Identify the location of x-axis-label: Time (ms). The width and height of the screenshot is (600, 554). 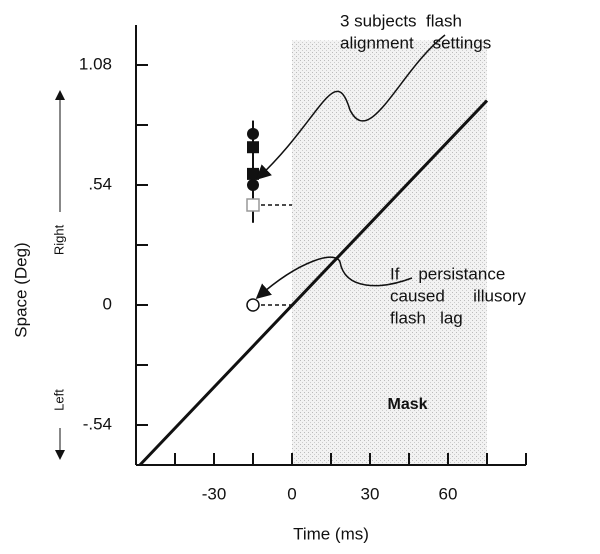
(331, 533).